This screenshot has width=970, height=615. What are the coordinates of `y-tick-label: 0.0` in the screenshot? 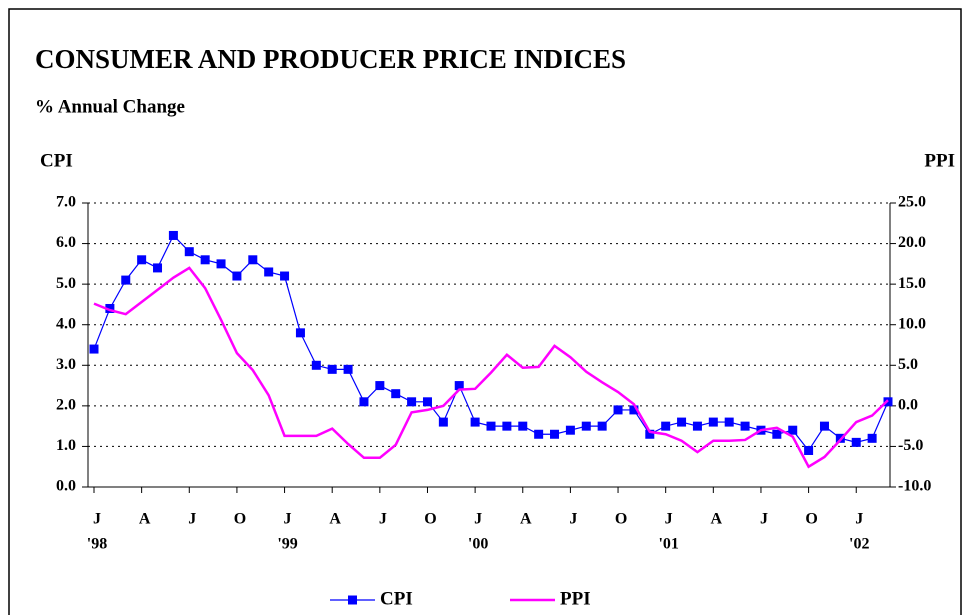 It's located at (66, 486).